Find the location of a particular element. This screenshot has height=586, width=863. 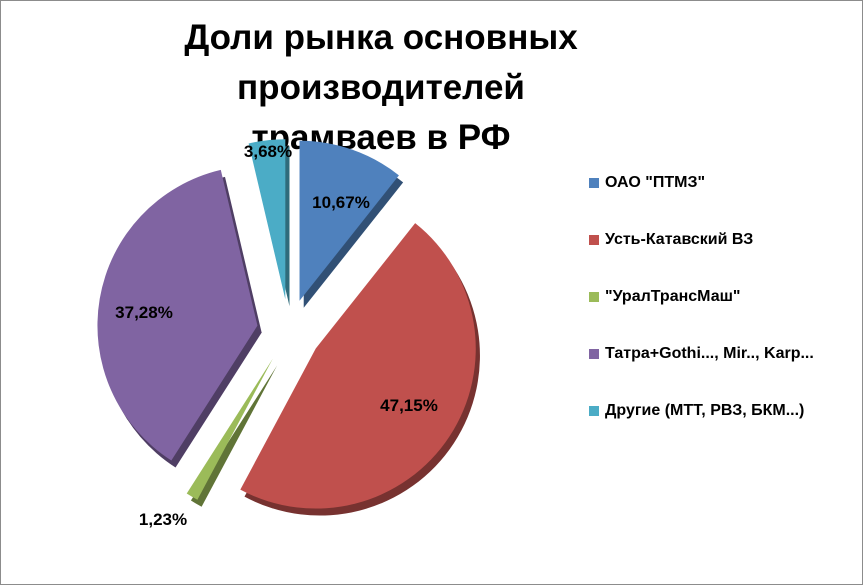

legend-item-2: Усть-Катавский ВЗ is located at coordinates (671, 240).